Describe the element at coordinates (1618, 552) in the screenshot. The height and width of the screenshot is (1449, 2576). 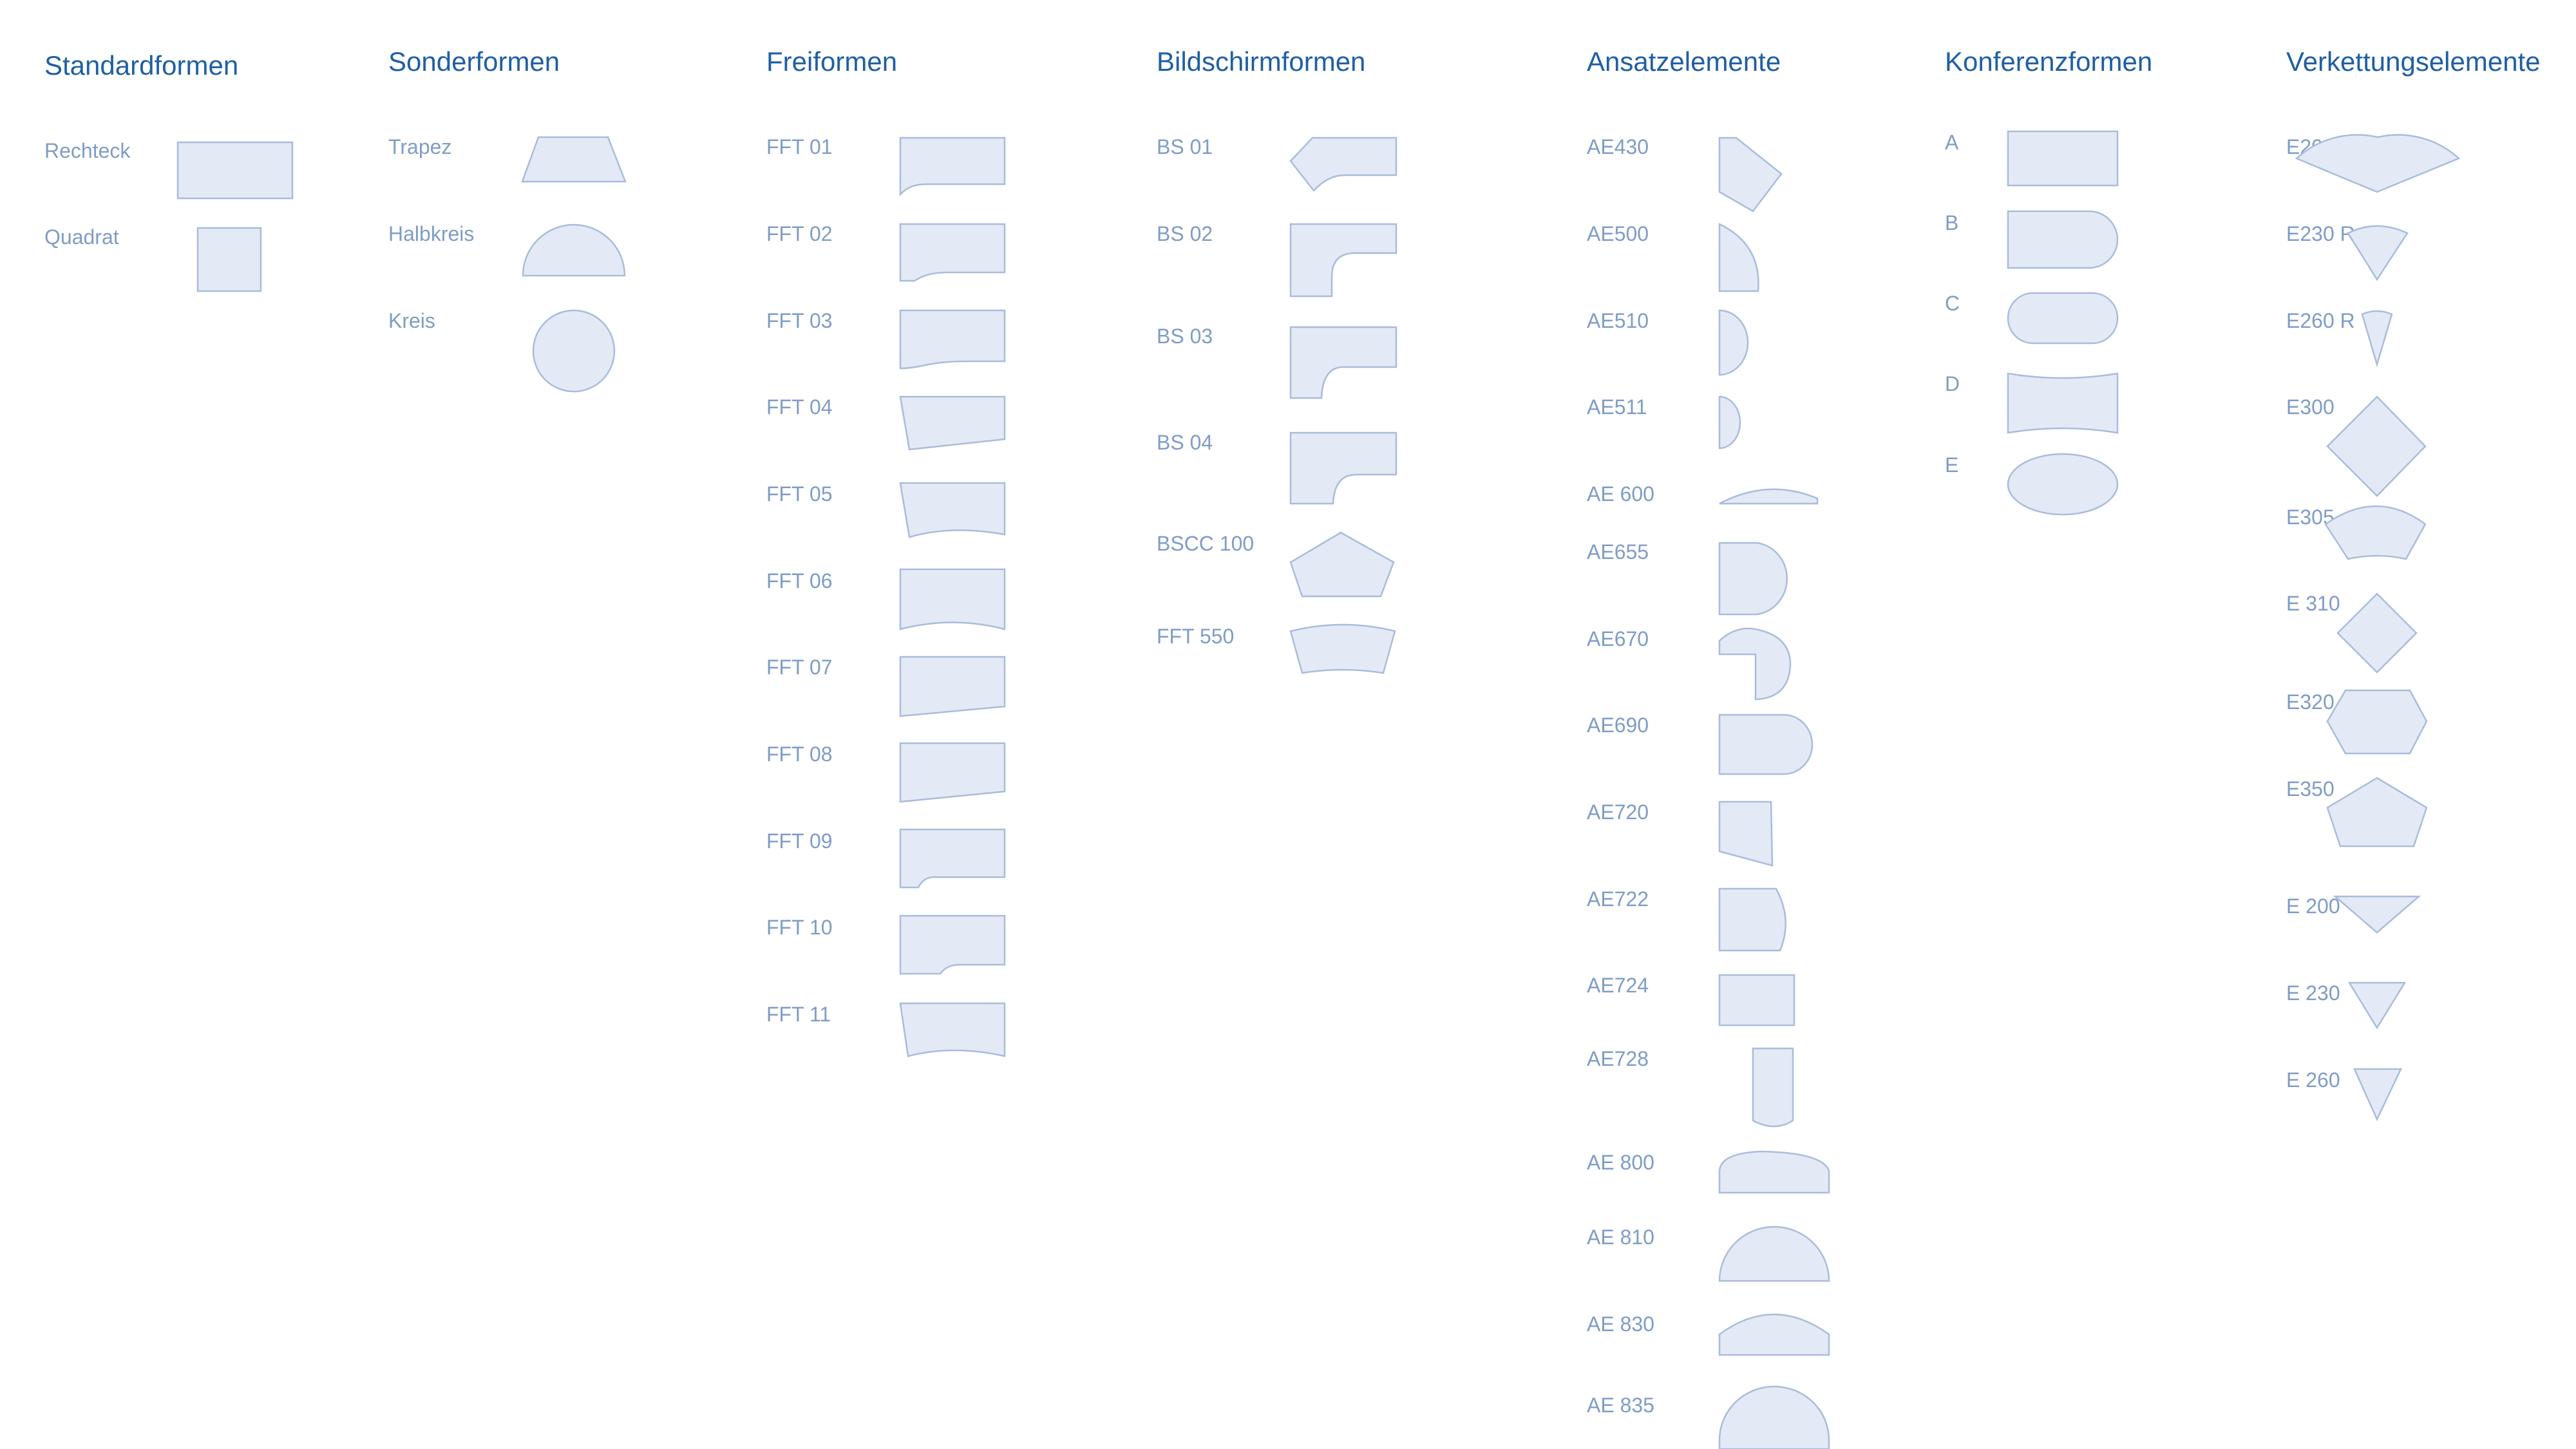
I see `label-ae655: AE655` at that location.